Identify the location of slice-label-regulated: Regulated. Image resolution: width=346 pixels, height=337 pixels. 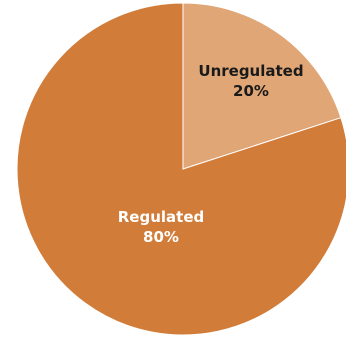
(161, 217).